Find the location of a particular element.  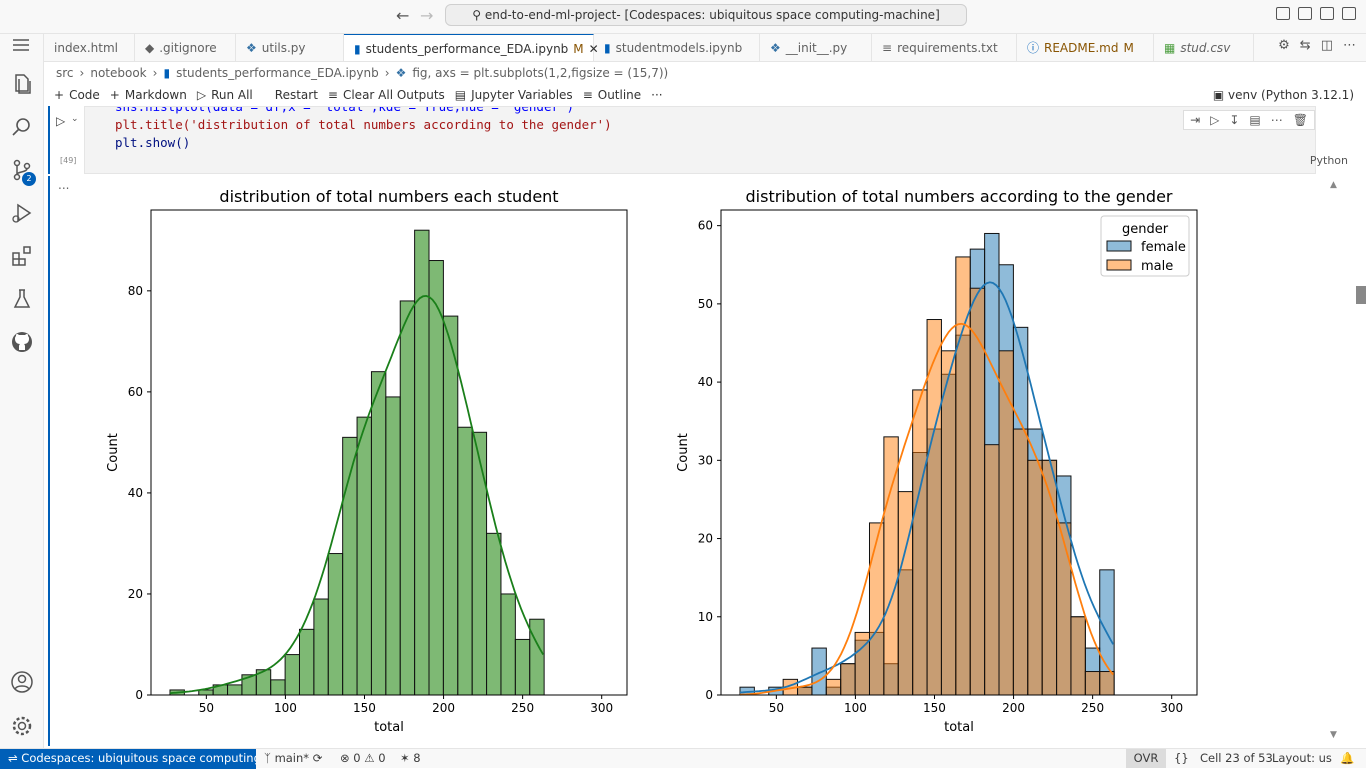

split-editor-icon: ◫ is located at coordinates (1326, 45).